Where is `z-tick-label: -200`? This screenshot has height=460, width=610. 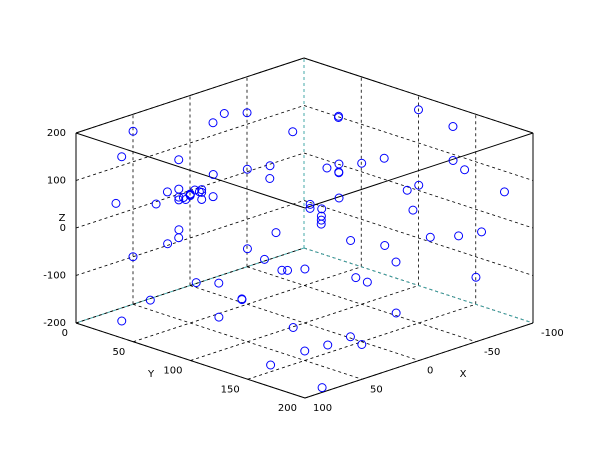
z-tick-label: -200 is located at coordinates (54, 323).